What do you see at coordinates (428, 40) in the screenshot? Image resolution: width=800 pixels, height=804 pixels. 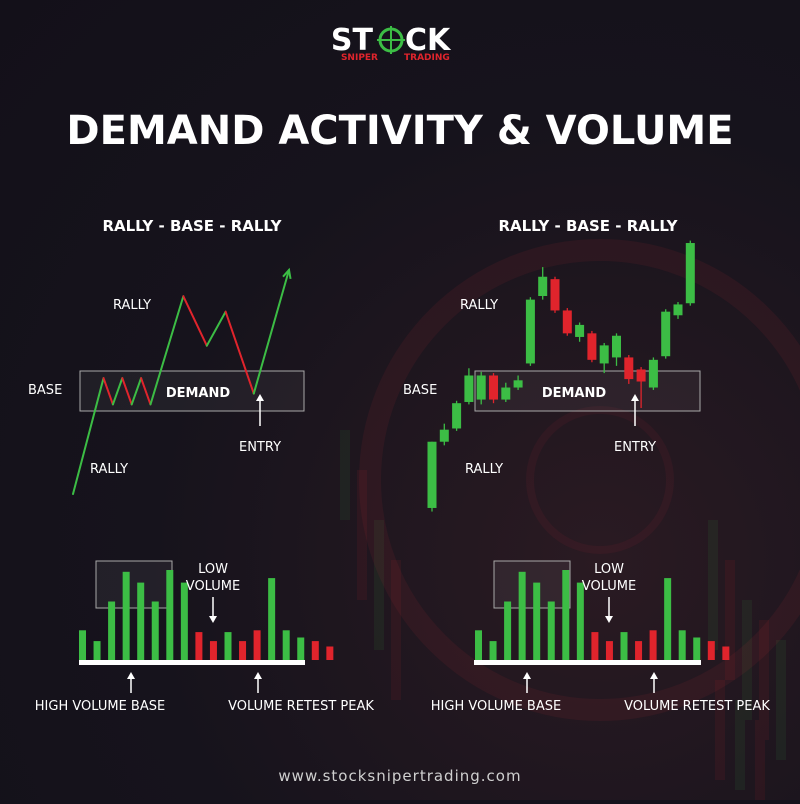 I see `brand-name-right: CK` at bounding box center [428, 40].